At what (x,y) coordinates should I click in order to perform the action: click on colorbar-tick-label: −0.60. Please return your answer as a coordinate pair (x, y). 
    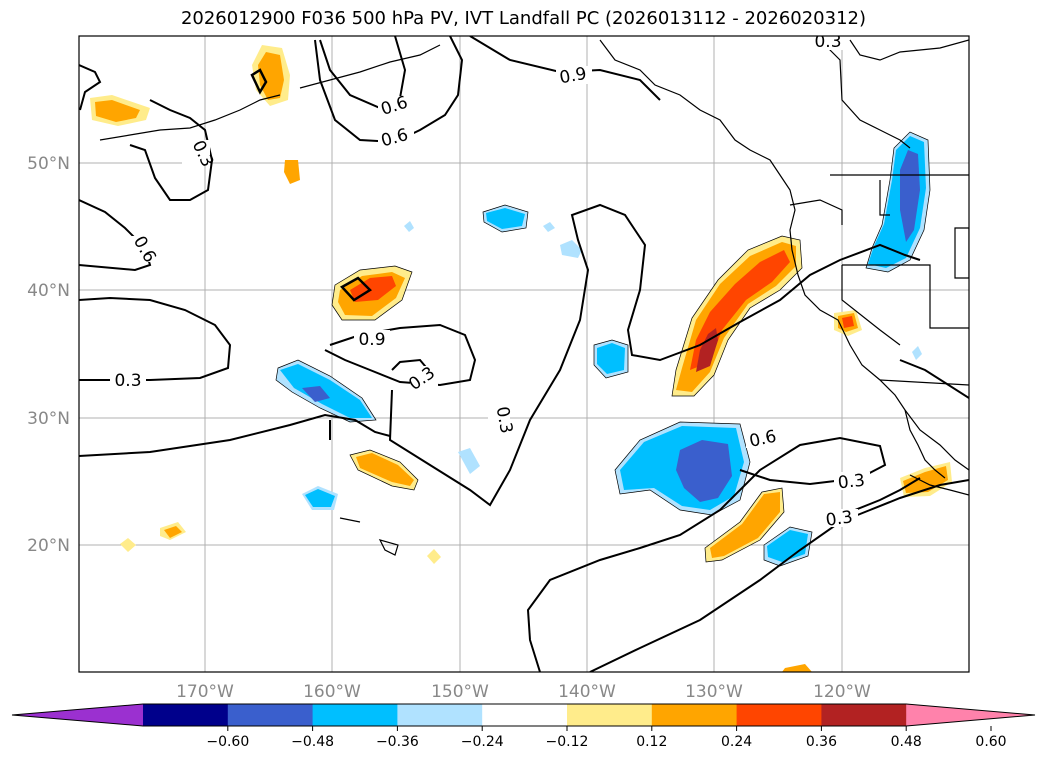
    Looking at the image, I should click on (227, 742).